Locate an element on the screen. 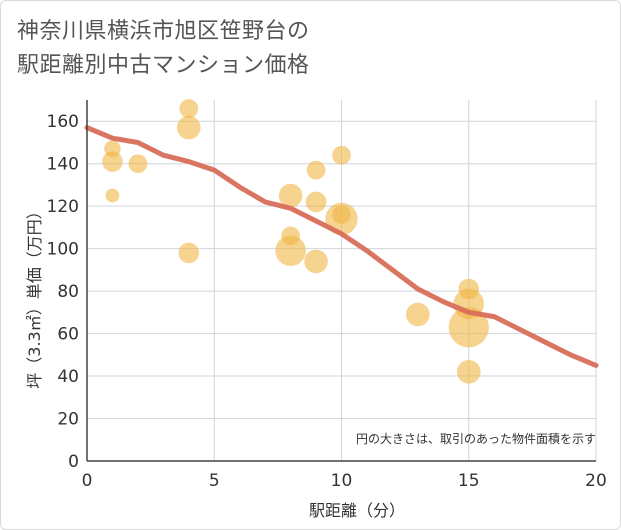 Image resolution: width=621 pixels, height=530 pixels. y-tick-label: 0 is located at coordinates (73, 462).